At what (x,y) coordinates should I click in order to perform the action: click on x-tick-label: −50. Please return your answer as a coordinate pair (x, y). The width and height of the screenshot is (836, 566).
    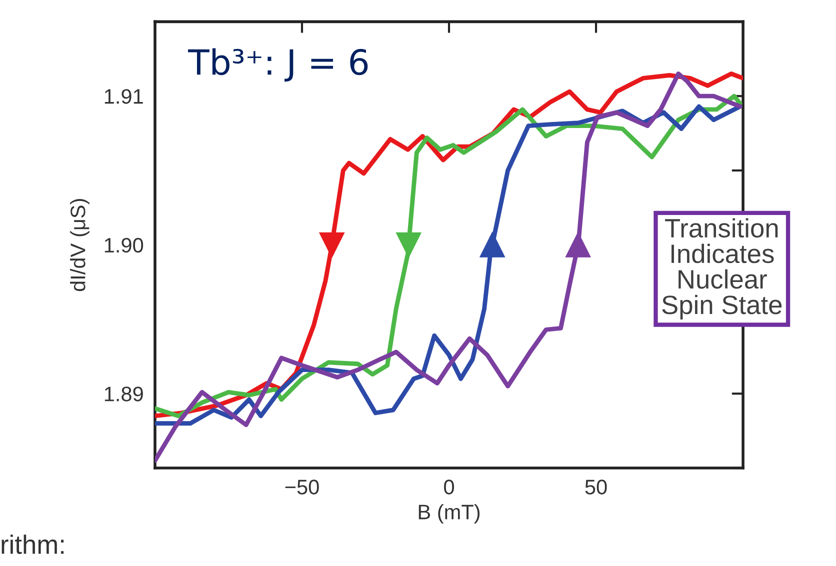
    Looking at the image, I should click on (302, 487).